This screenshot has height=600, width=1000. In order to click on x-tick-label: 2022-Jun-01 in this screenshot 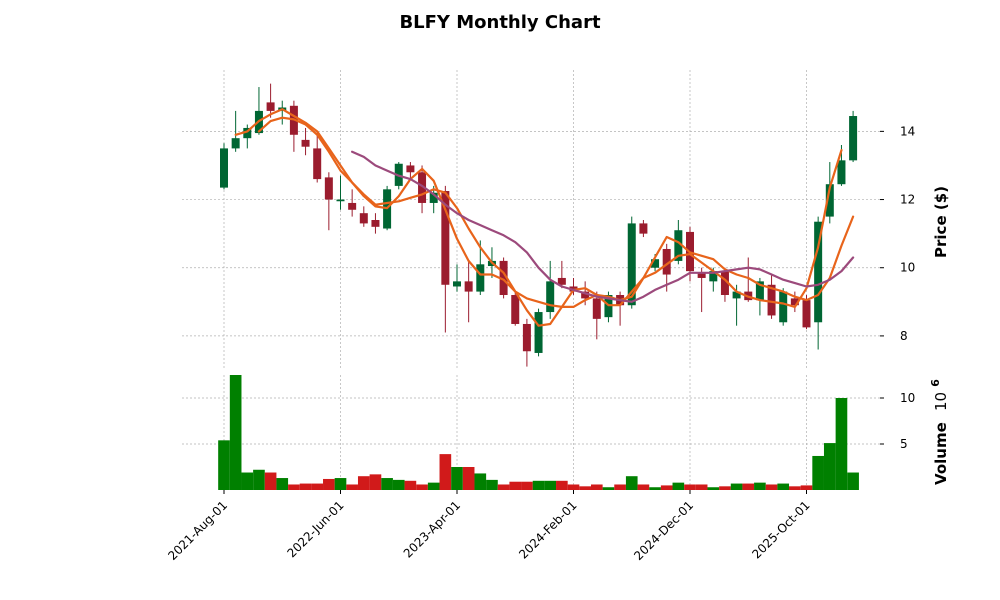, I will do `click(315, 529)`.